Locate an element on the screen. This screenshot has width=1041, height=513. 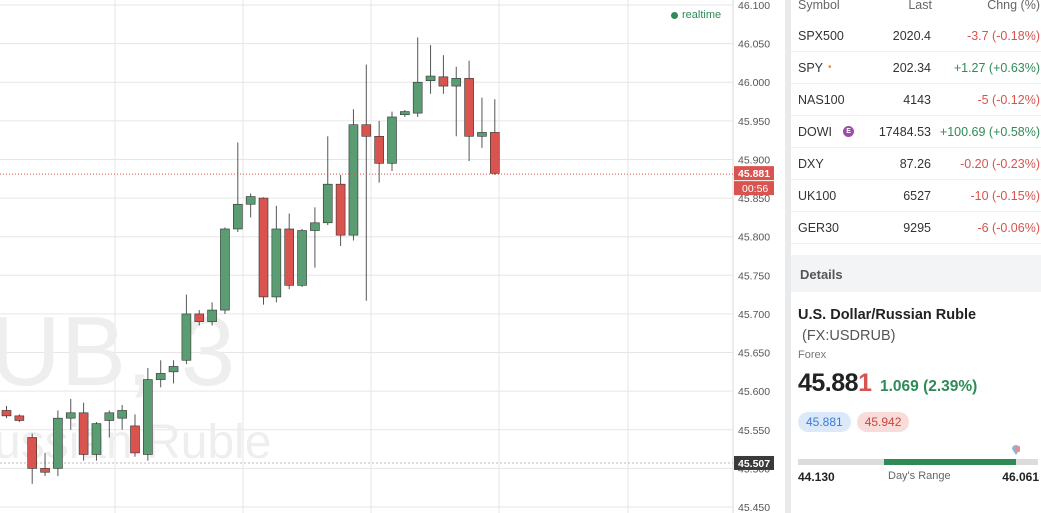
realtime-indicator: realtime is located at coordinates (696, 15).